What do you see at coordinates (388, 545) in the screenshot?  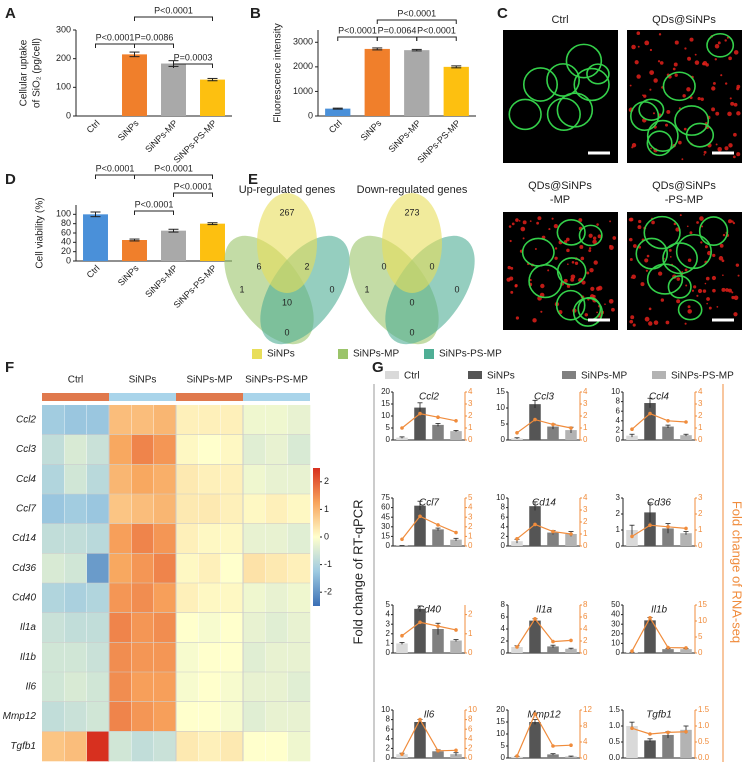 I see `y-tick-label: 0` at bounding box center [388, 545].